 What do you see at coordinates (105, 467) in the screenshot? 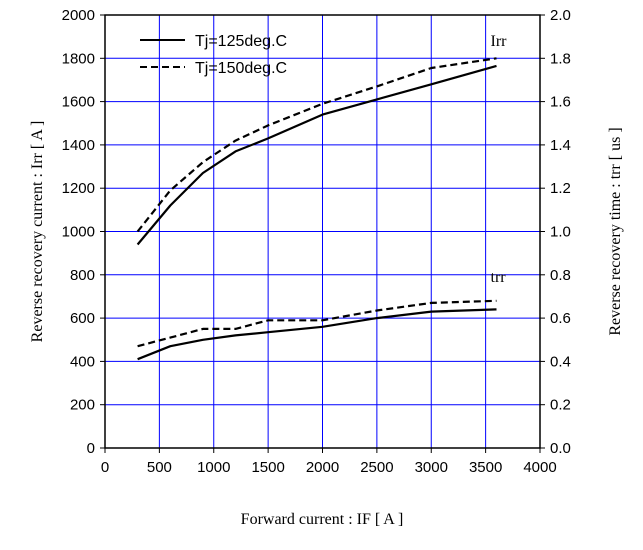
I see `x-tick-label: 0` at bounding box center [105, 467].